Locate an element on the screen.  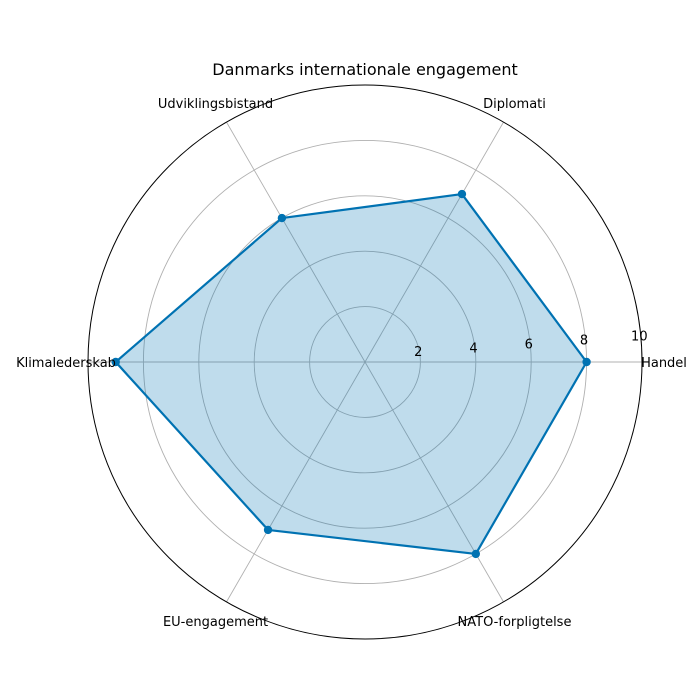
category-label: Udviklingsbistand is located at coordinates (215, 104).